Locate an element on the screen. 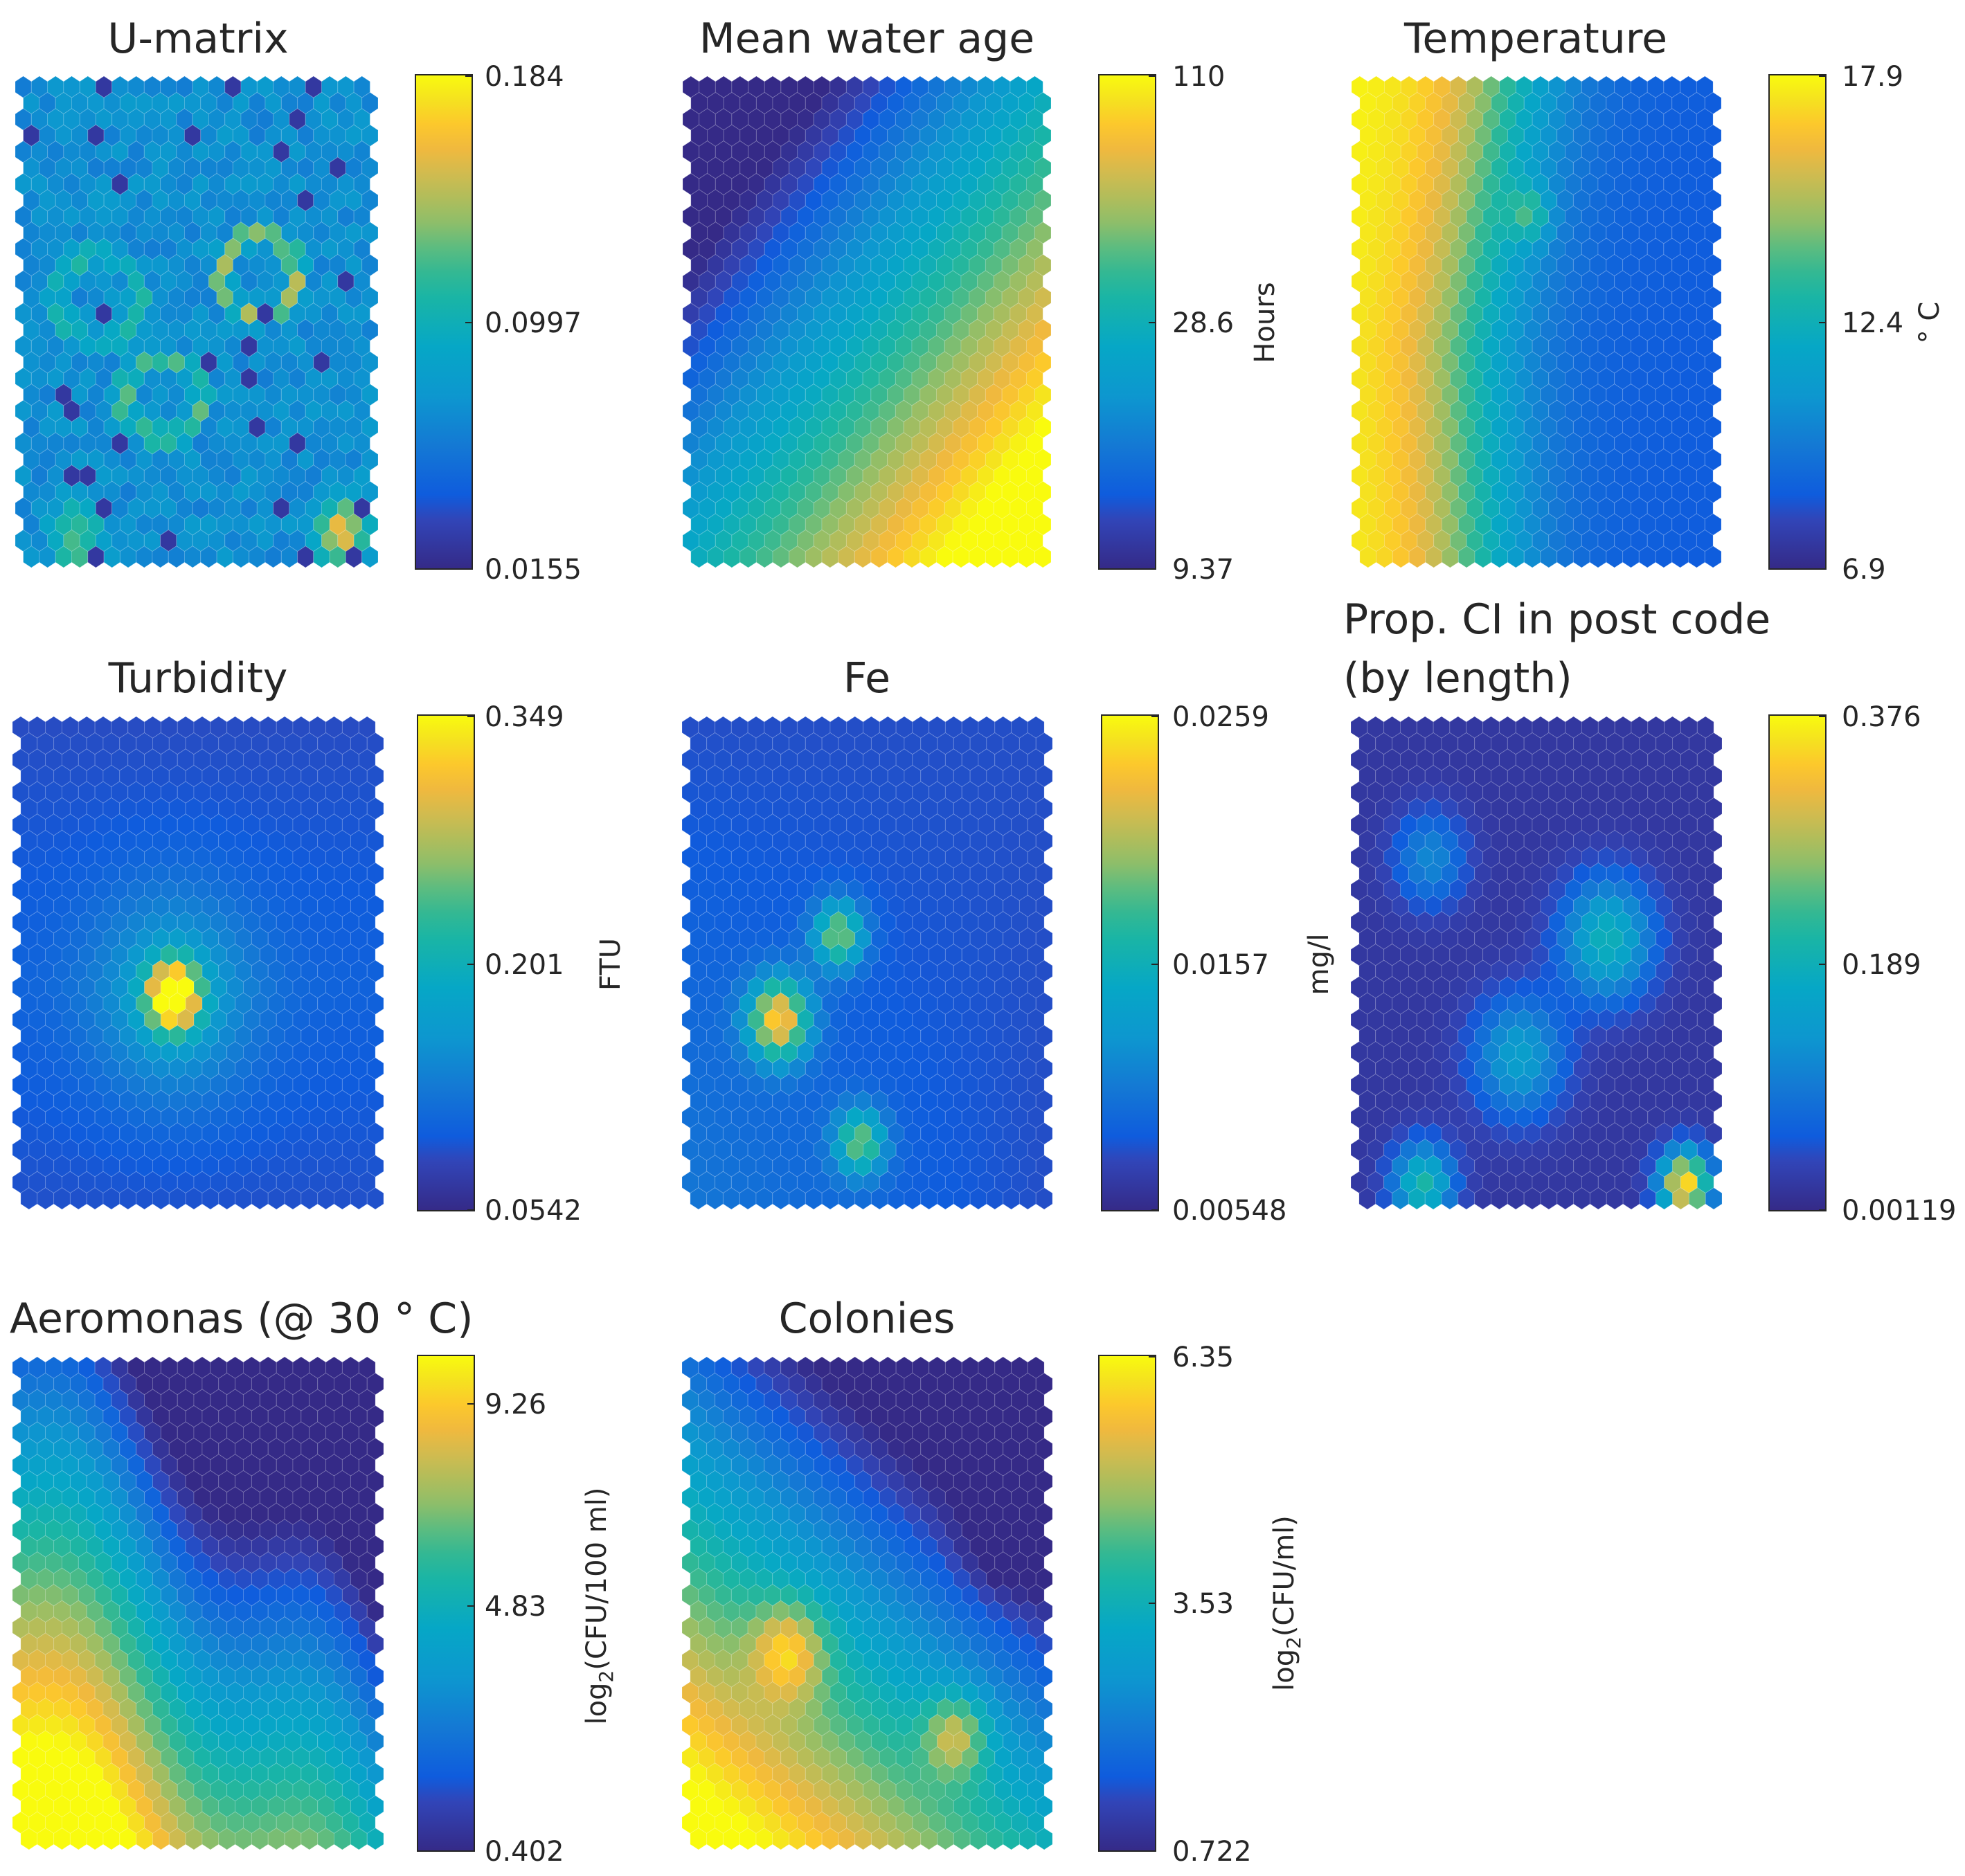 The height and width of the screenshot is (1876, 1965). panel-waterage: Mean water age 110 28.6 9.37 Hours is located at coordinates (981, 300).